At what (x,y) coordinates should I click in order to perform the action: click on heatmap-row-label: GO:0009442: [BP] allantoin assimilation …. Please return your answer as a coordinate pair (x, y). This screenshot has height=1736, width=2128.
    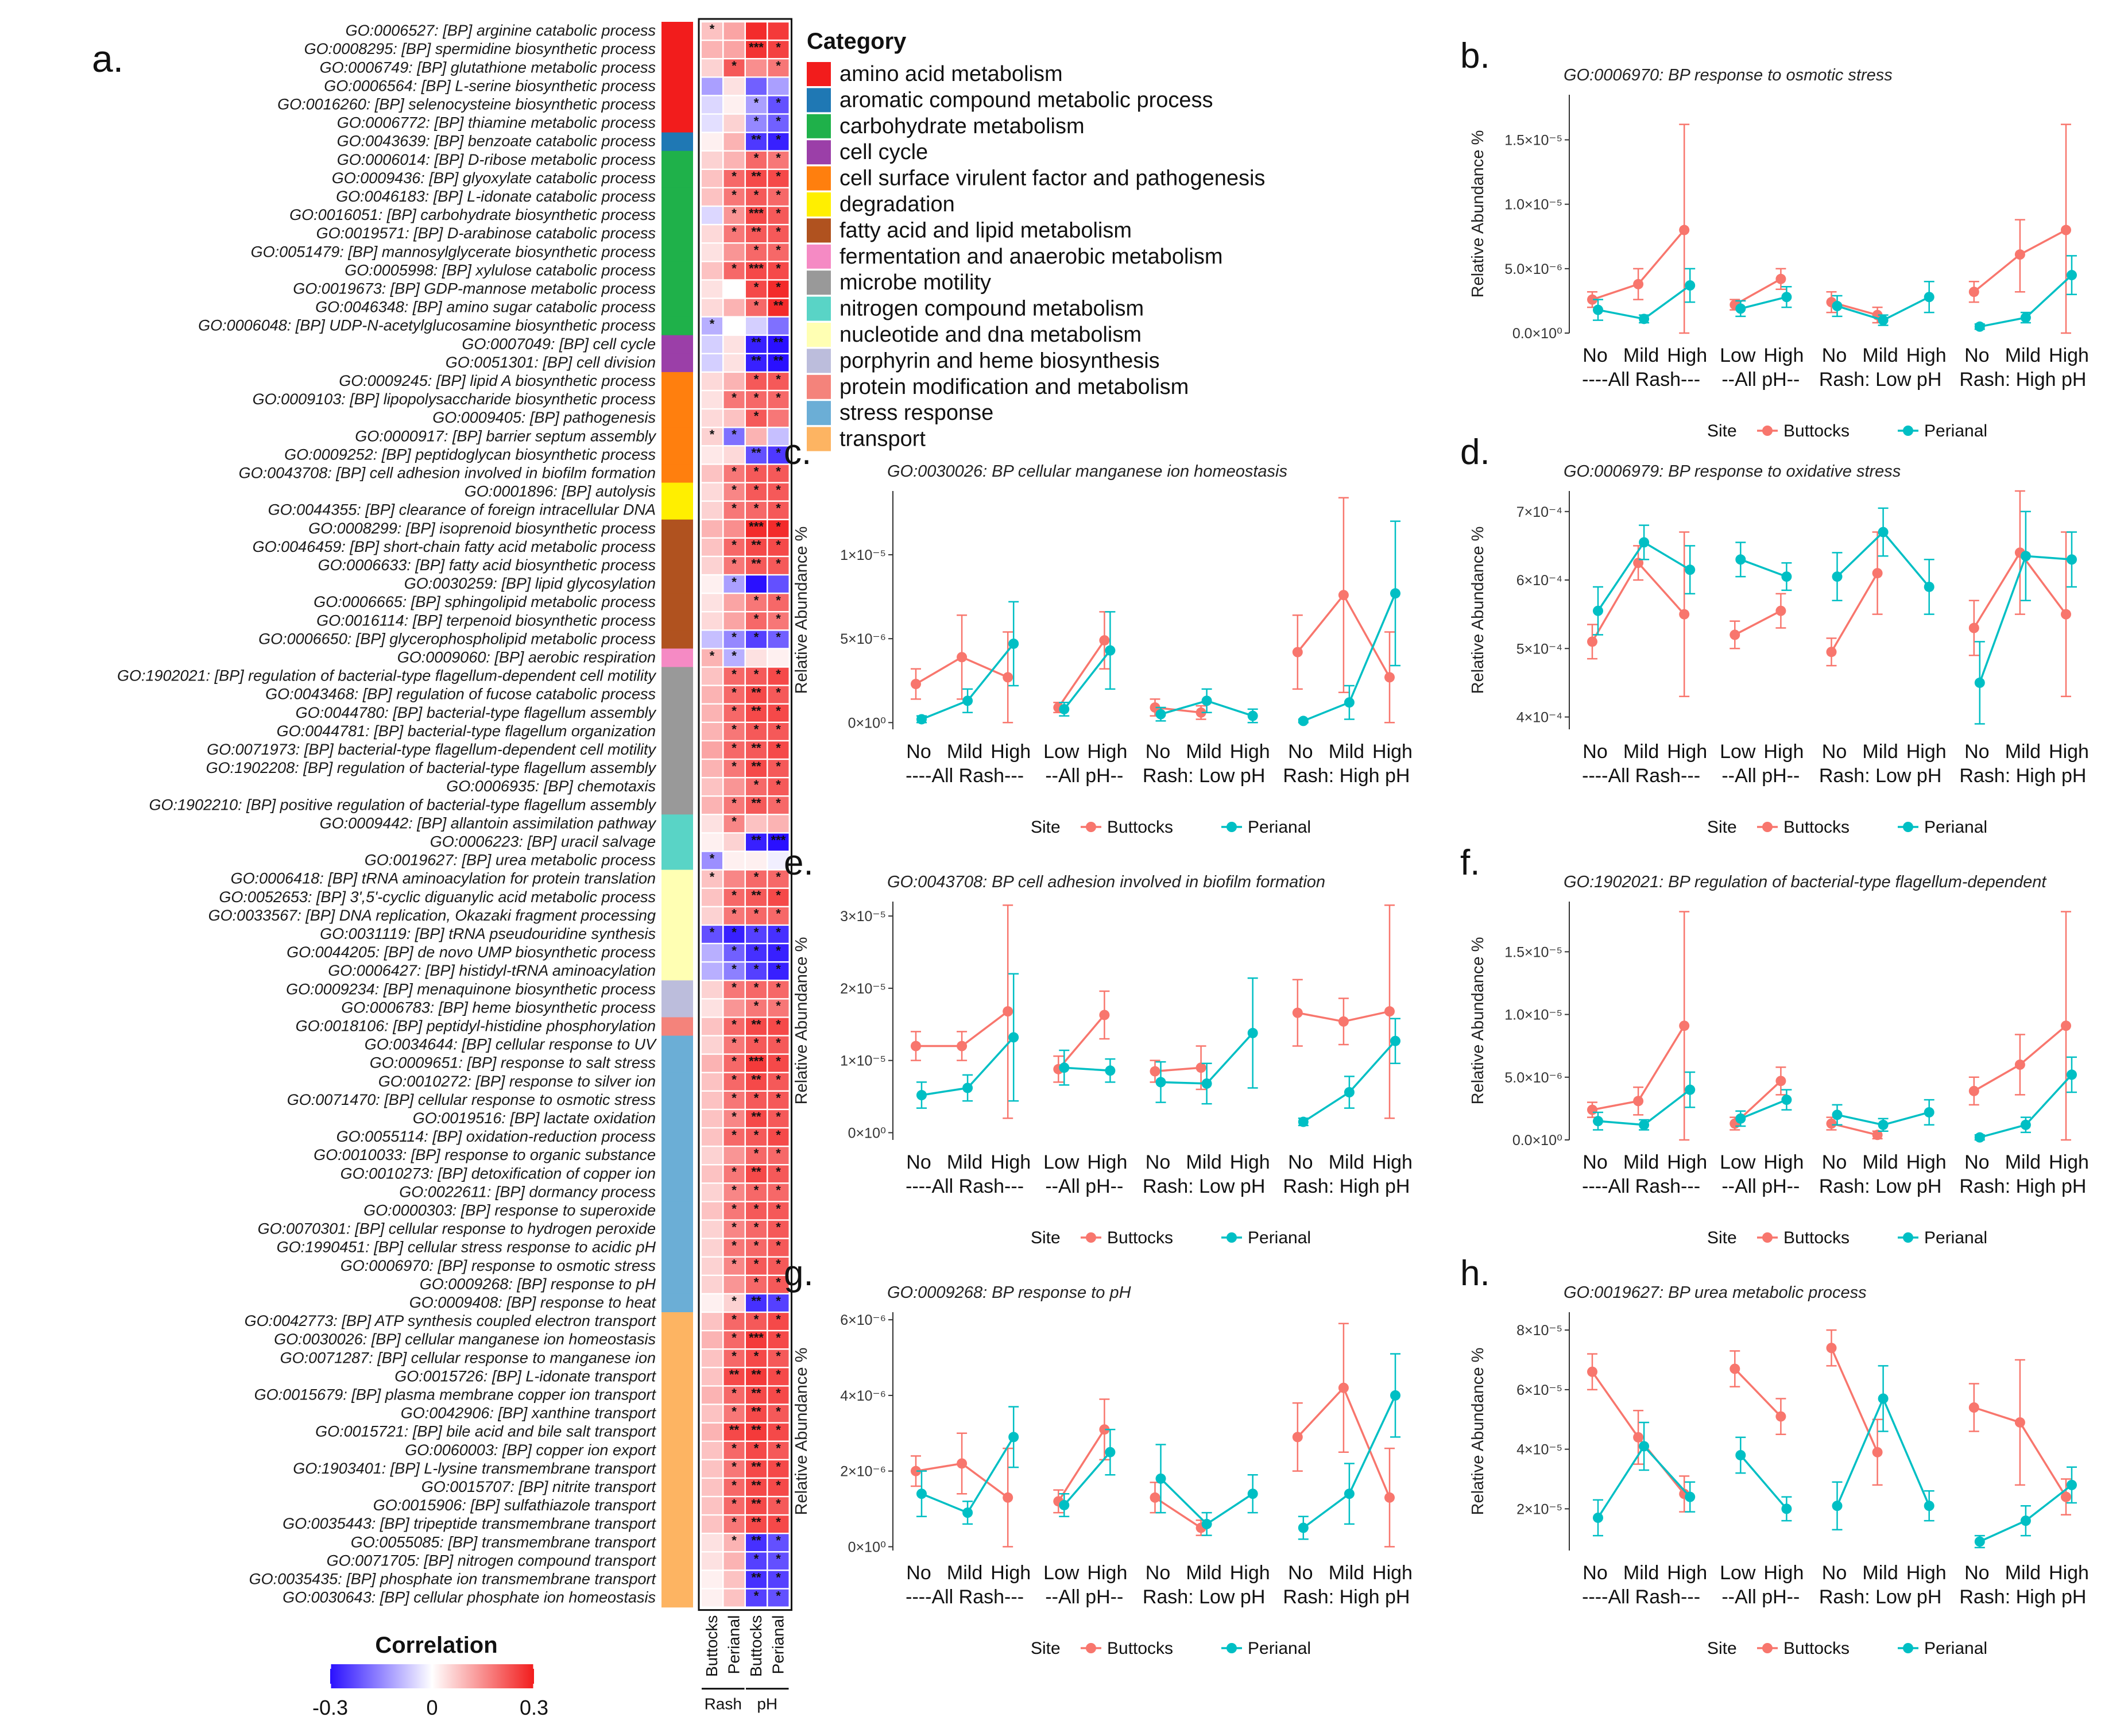
    Looking at the image, I should click on (488, 823).